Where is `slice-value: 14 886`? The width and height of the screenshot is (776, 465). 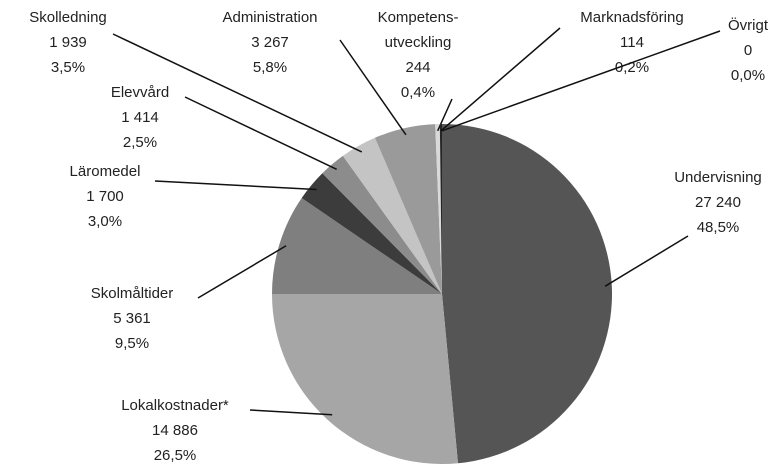
slice-value: 14 886 is located at coordinates (175, 430).